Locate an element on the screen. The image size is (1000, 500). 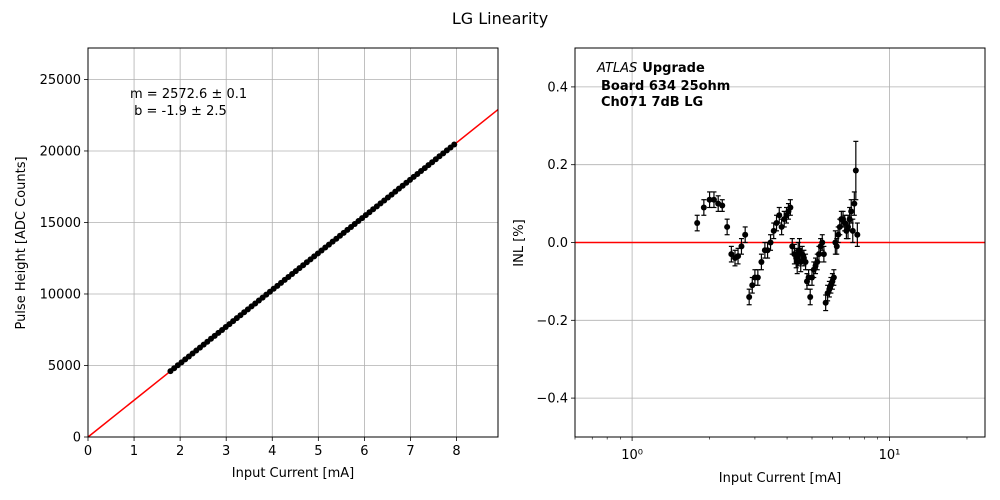
left-x-tick-label: 4 is located at coordinates (272, 451).